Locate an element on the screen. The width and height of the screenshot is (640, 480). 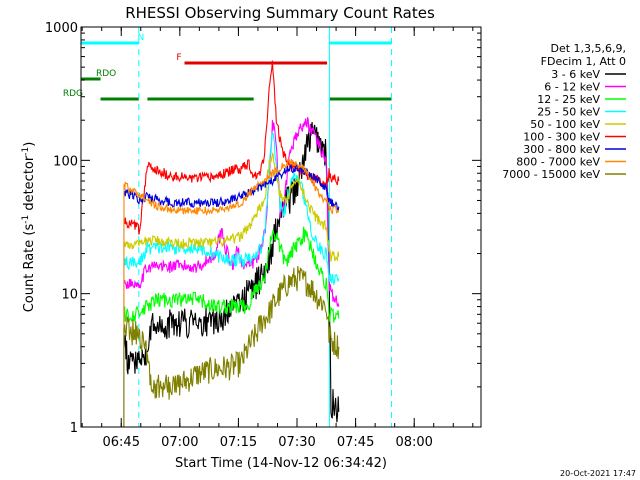
x-tick-label: 08:00 is located at coordinates (413, 442).